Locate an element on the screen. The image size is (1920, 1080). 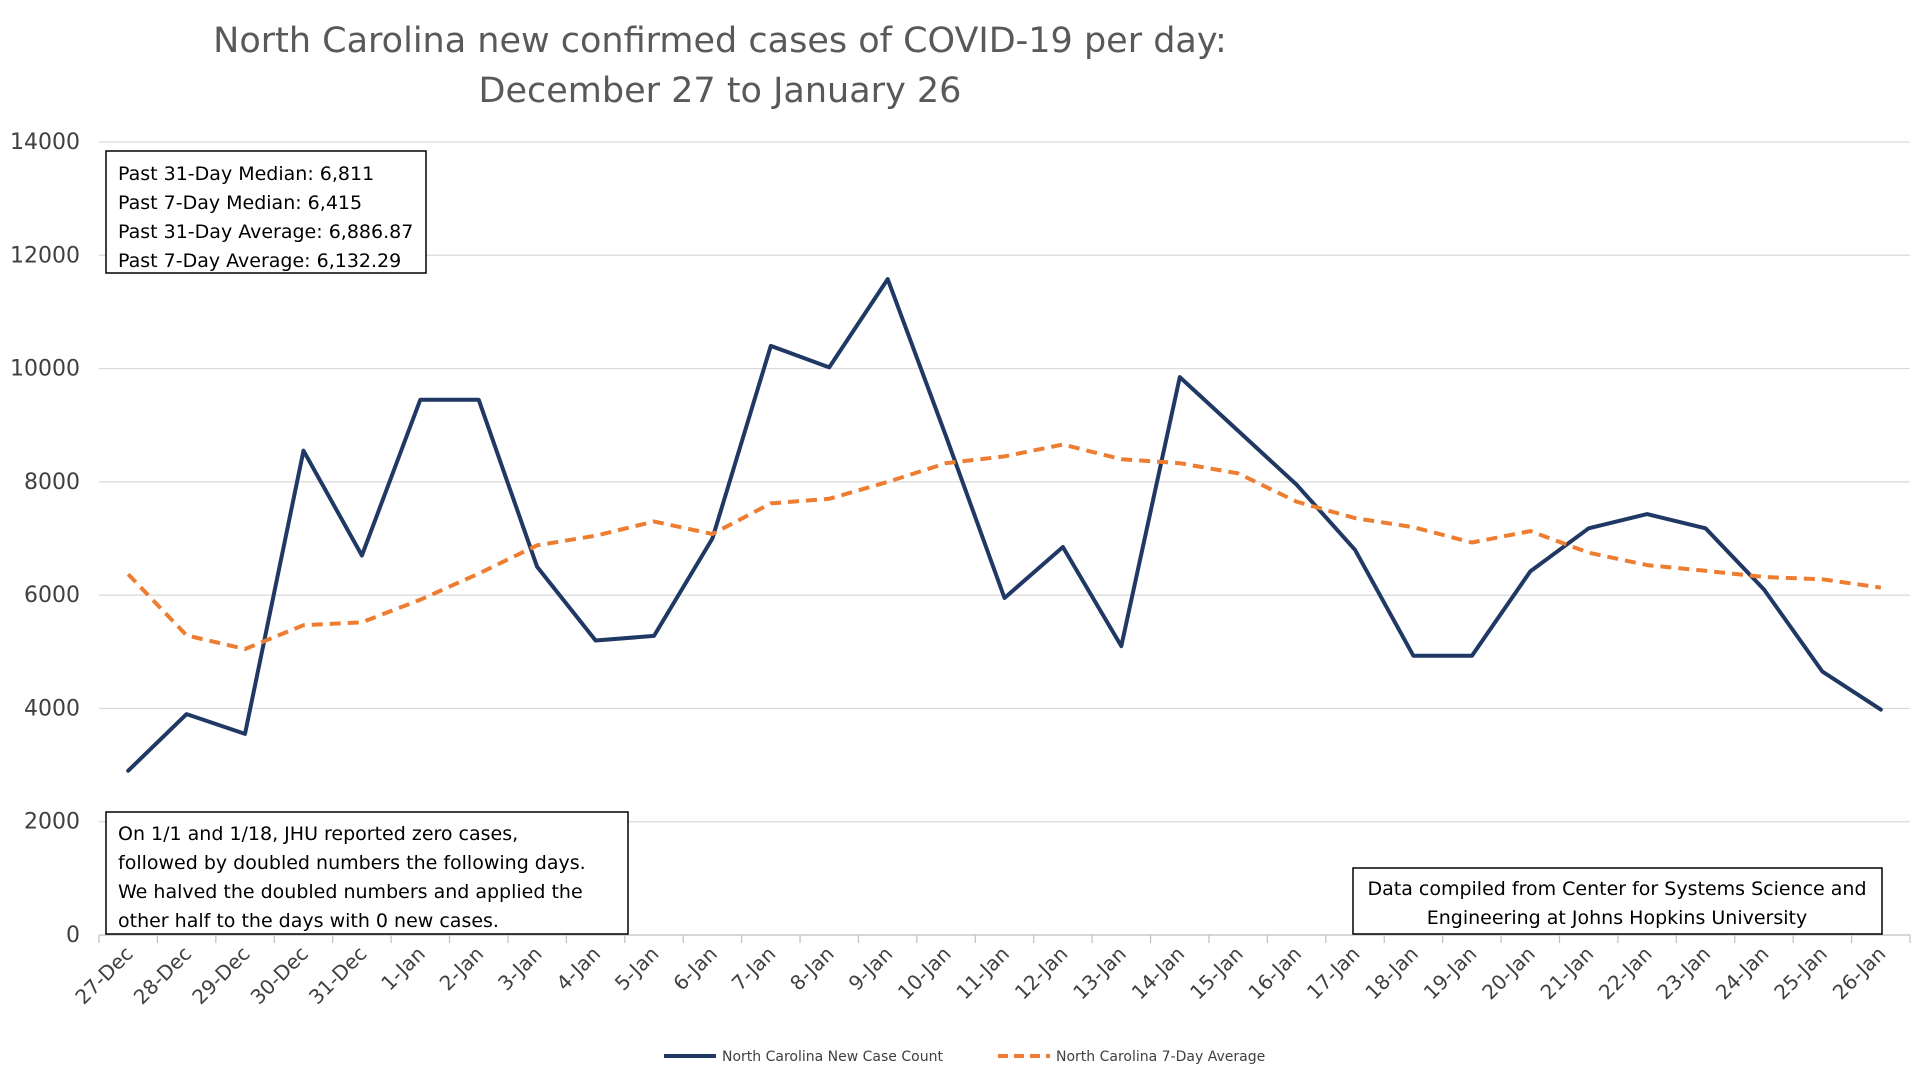
chart-title-line-2: December 27 to January 26 is located at coordinates (720, 91).